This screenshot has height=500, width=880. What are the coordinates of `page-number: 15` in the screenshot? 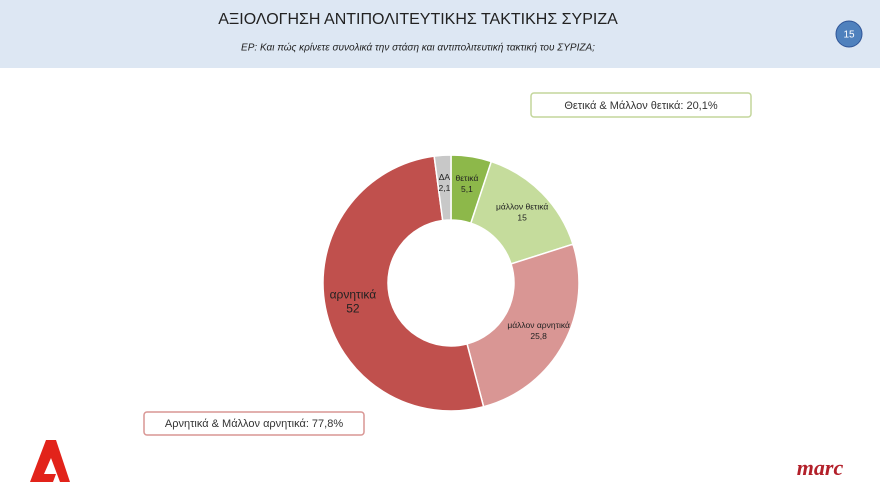 It's located at (849, 35).